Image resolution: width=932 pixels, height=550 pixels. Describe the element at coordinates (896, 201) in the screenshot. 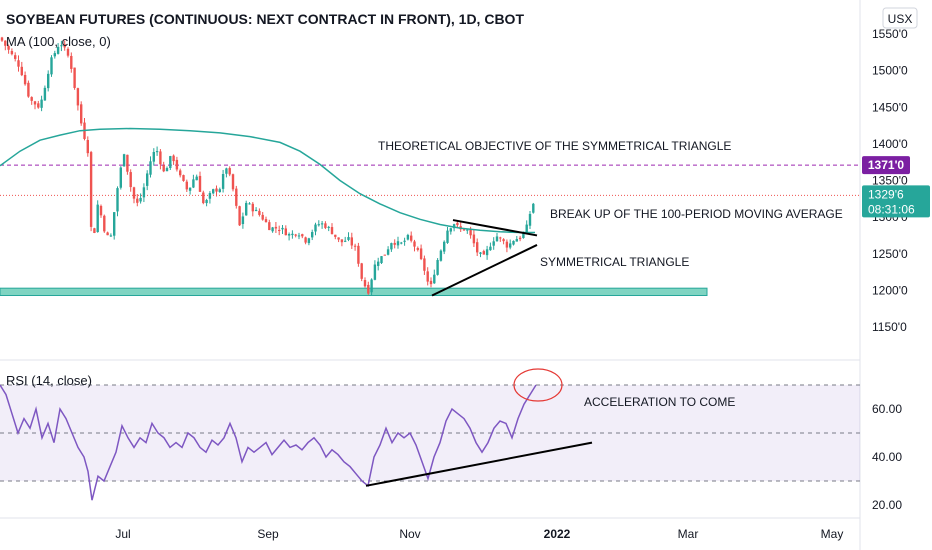

I see `current-price-box` at that location.